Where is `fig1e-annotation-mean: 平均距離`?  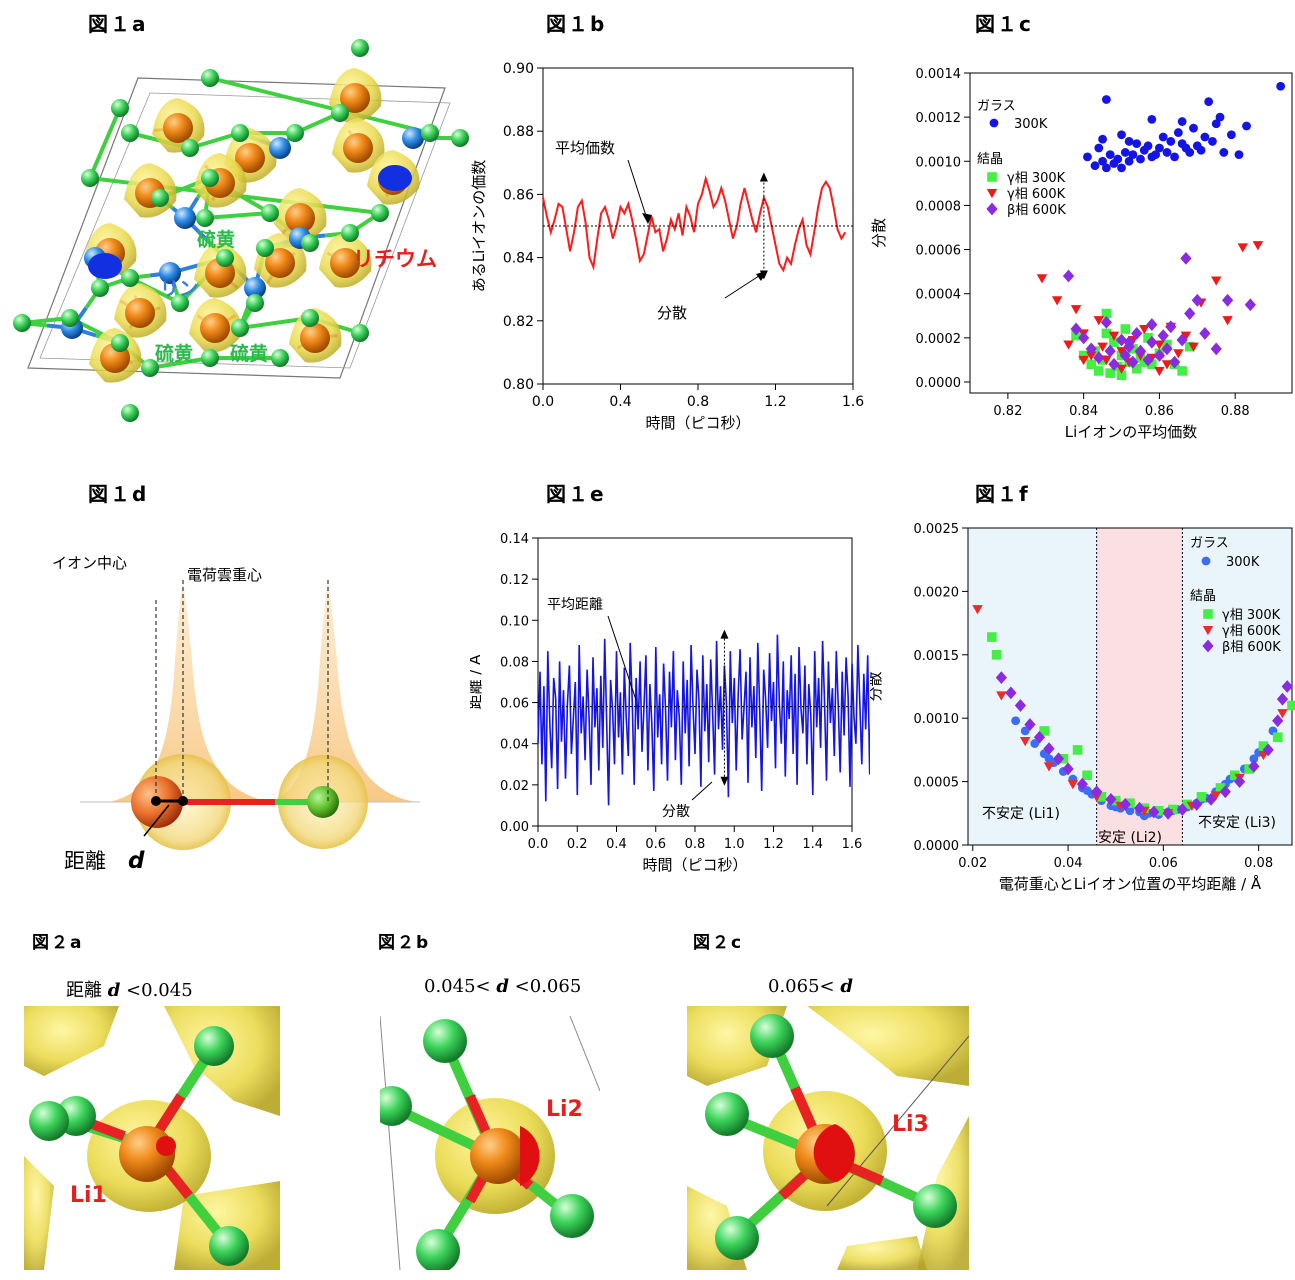
fig1e-annotation-mean: 平均距離 is located at coordinates (575, 604).